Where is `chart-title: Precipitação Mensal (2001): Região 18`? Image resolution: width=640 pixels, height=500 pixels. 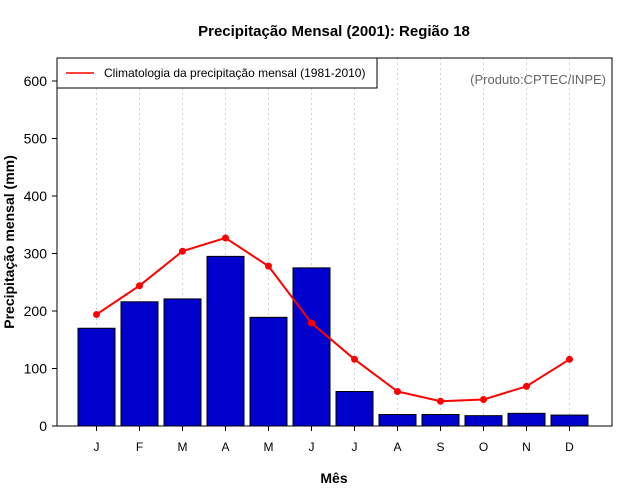 chart-title: Precipitação Mensal (2001): Região 18 is located at coordinates (334, 31).